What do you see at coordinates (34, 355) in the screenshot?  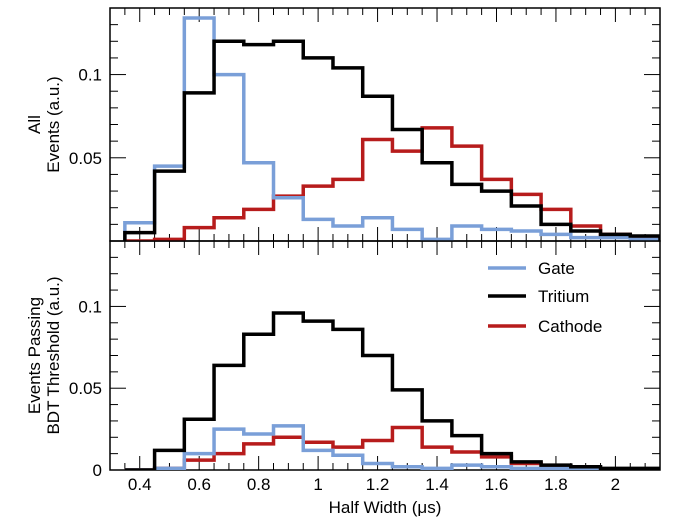 I see `bottom-y-axis-title: Events Passing` at bounding box center [34, 355].